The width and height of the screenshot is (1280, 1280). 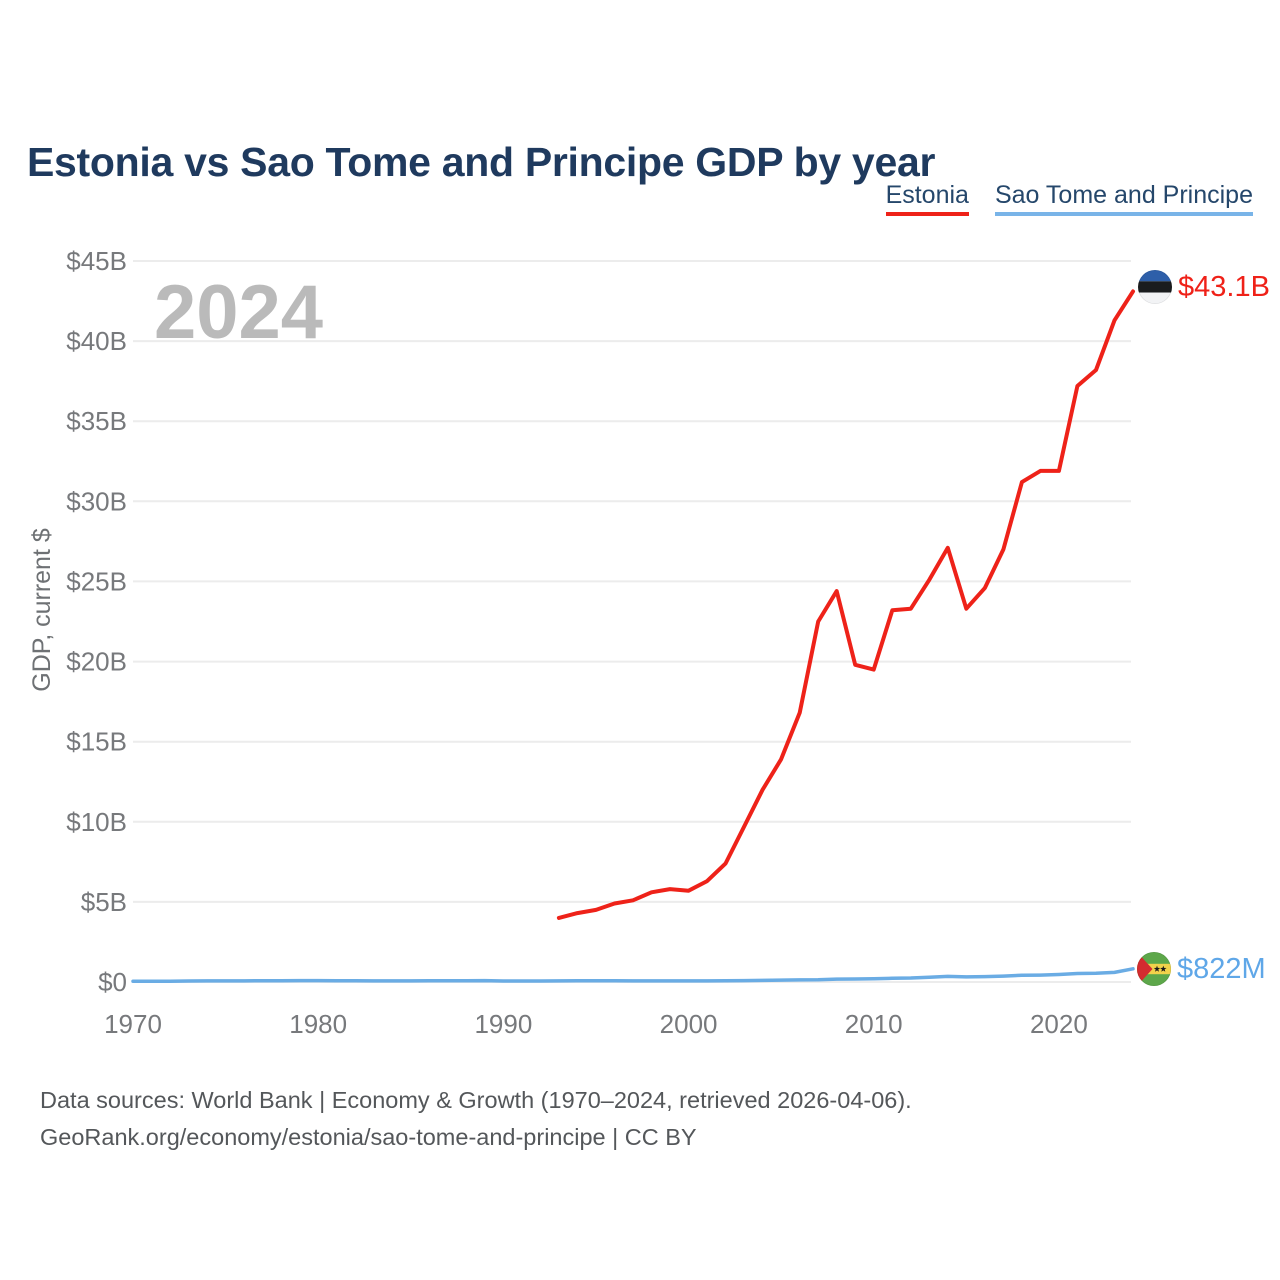 I want to click on x-tick-label: 1980, so click(x=318, y=1024).